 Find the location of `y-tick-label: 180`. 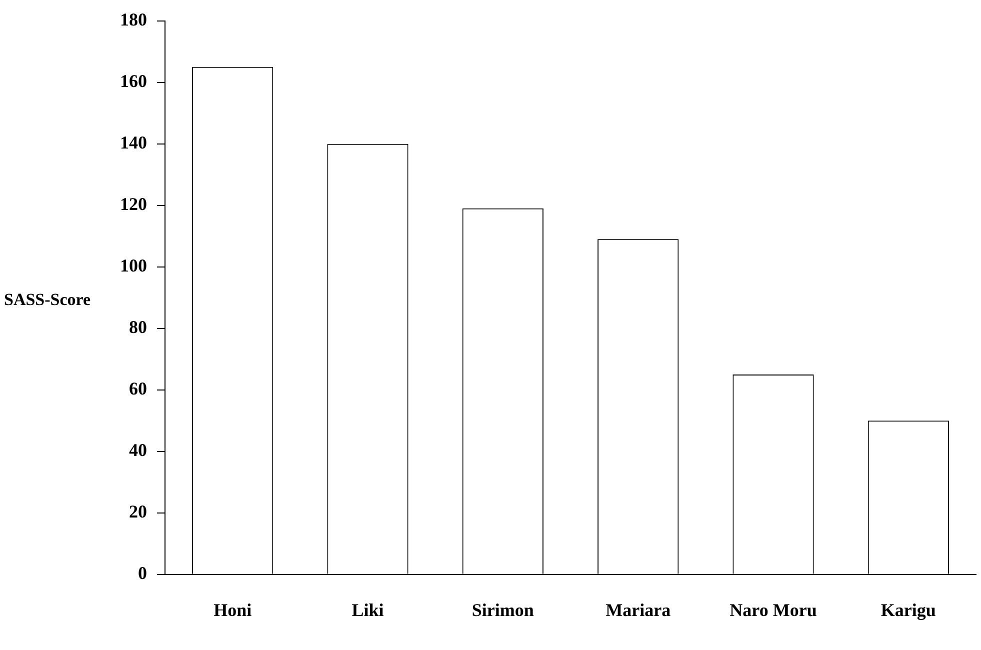

y-tick-label: 180 is located at coordinates (133, 19).